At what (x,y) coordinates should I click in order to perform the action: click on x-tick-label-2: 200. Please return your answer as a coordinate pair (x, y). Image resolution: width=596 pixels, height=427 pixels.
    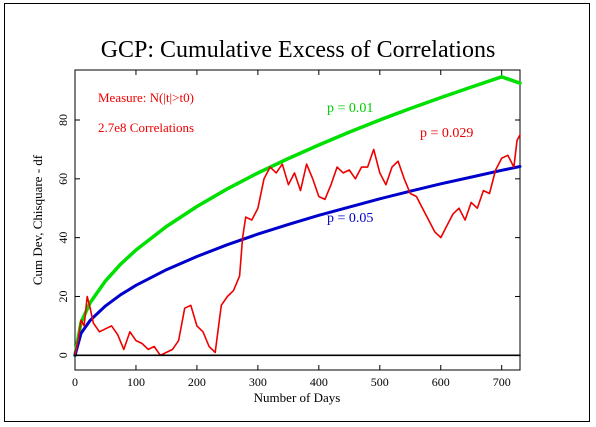
    Looking at the image, I should click on (197, 382).